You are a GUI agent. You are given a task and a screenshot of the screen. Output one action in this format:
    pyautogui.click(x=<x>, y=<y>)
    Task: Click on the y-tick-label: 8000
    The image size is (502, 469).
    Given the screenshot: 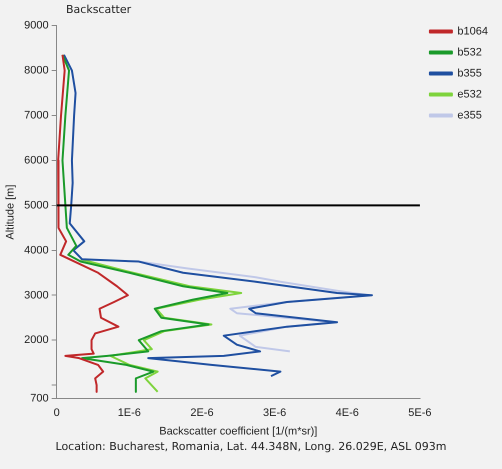 What is the action you would take?
    pyautogui.click(x=36, y=70)
    